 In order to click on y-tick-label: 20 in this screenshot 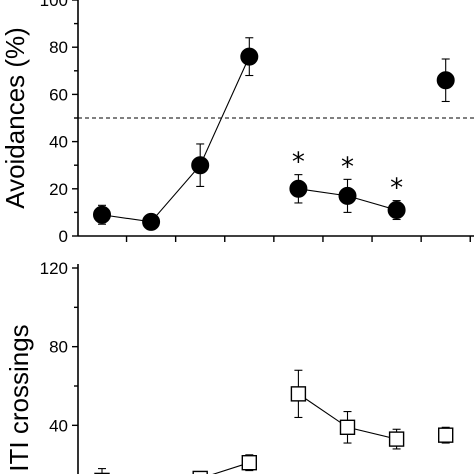, I will do `click(58, 189)`.